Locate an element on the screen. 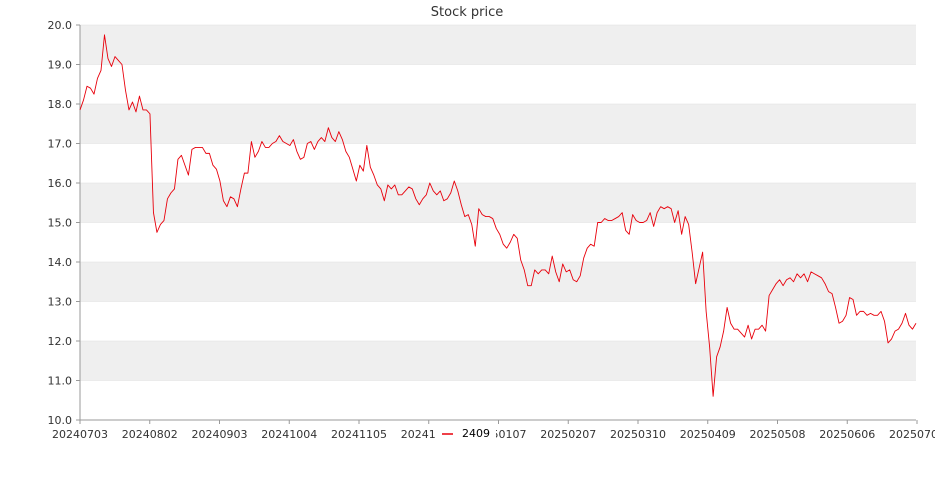 This screenshot has height=500, width=935. legend-background is located at coordinates (466, 433).